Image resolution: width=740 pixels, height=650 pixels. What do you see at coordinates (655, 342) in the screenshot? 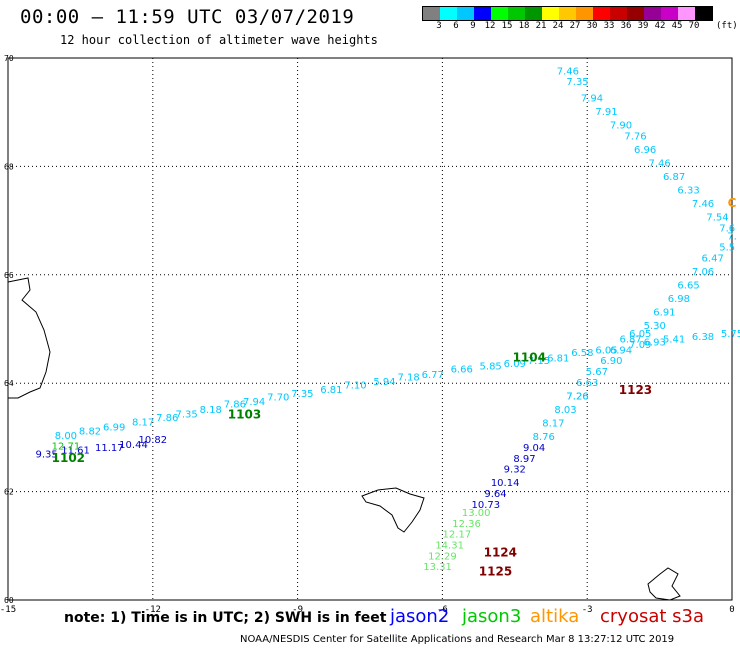
I see `wave-height-value: 6.93` at bounding box center [655, 342].